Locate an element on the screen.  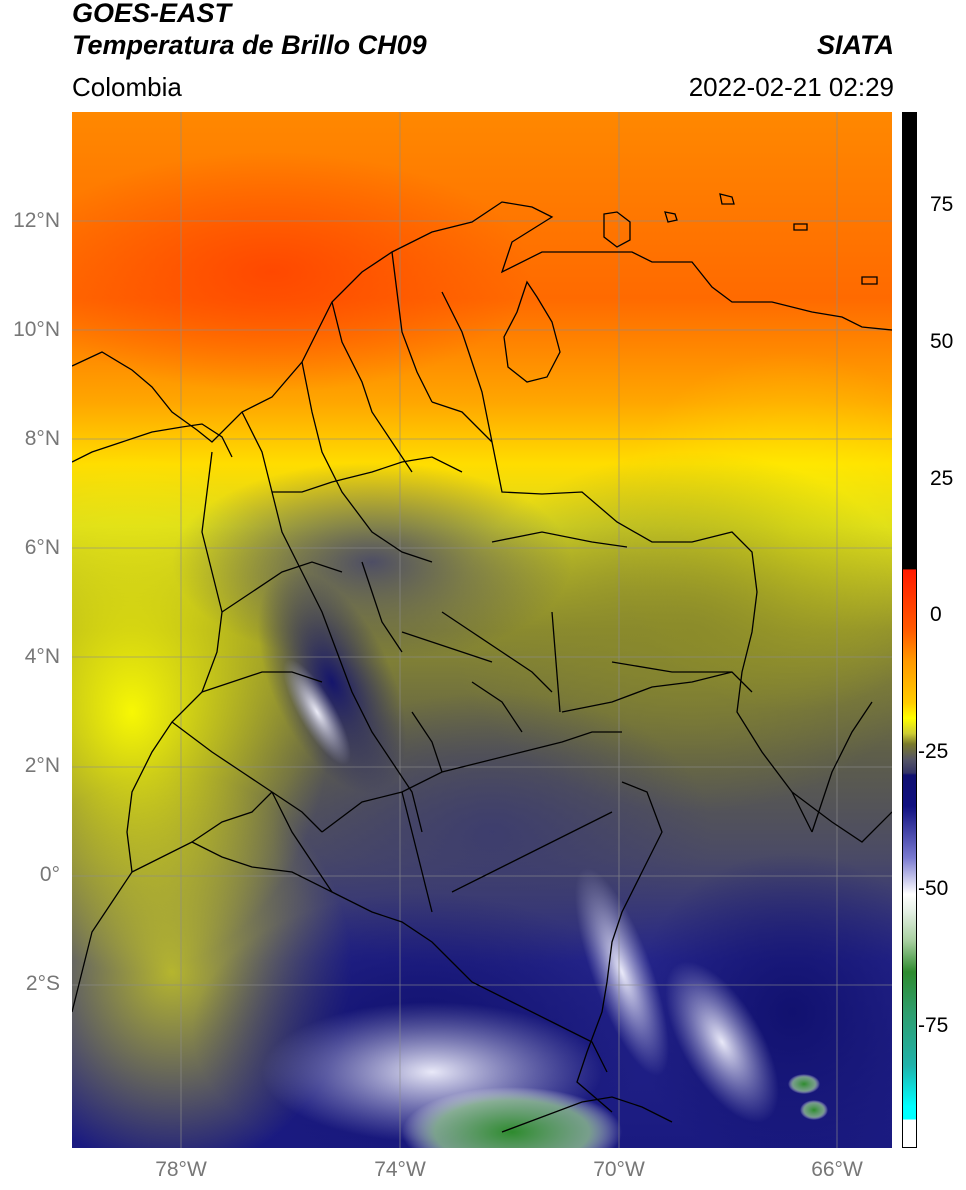
colorbar-tick-label: 0 is located at coordinates (936, 614).